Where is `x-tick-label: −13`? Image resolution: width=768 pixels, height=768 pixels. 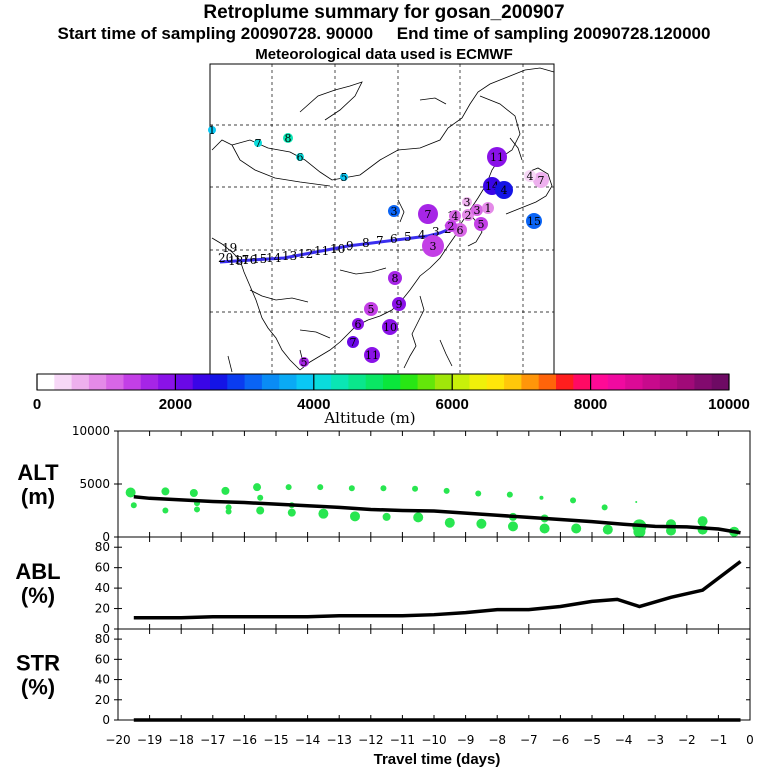 x-tick-label: −13 is located at coordinates (339, 740).